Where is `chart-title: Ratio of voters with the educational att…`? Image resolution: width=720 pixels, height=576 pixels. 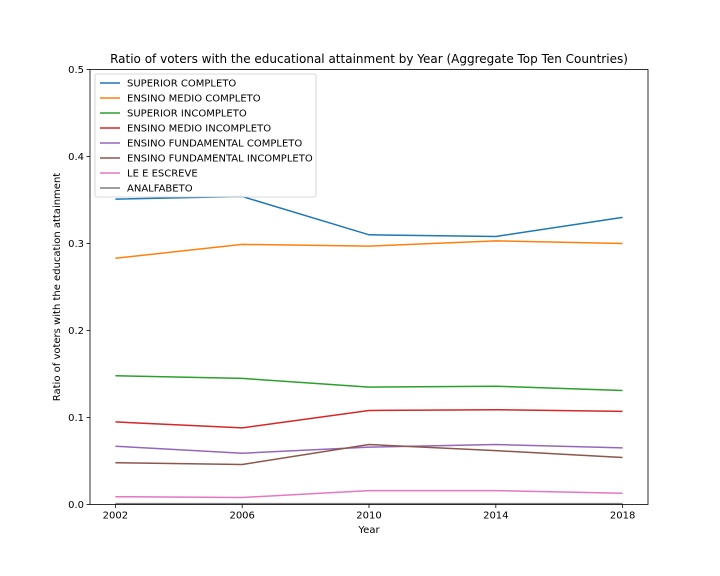 chart-title: Ratio of voters with the educational att… is located at coordinates (369, 59).